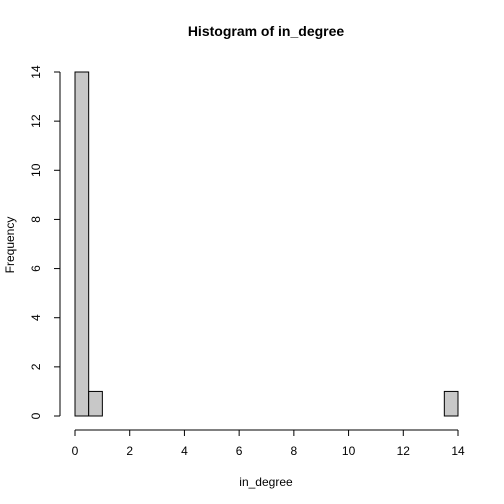  Describe the element at coordinates (129, 451) in the screenshot. I see `x-tick-label: 2` at that location.